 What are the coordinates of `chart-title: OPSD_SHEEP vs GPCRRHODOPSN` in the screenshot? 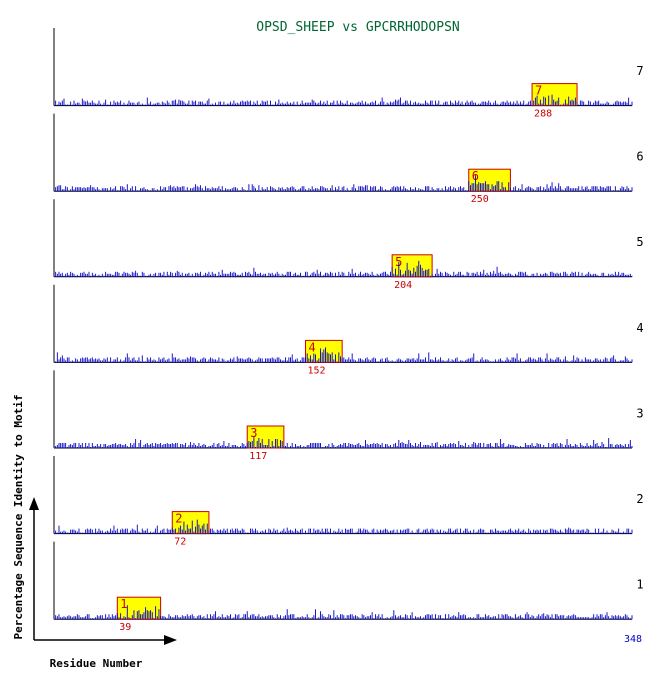 It's located at (358, 27).